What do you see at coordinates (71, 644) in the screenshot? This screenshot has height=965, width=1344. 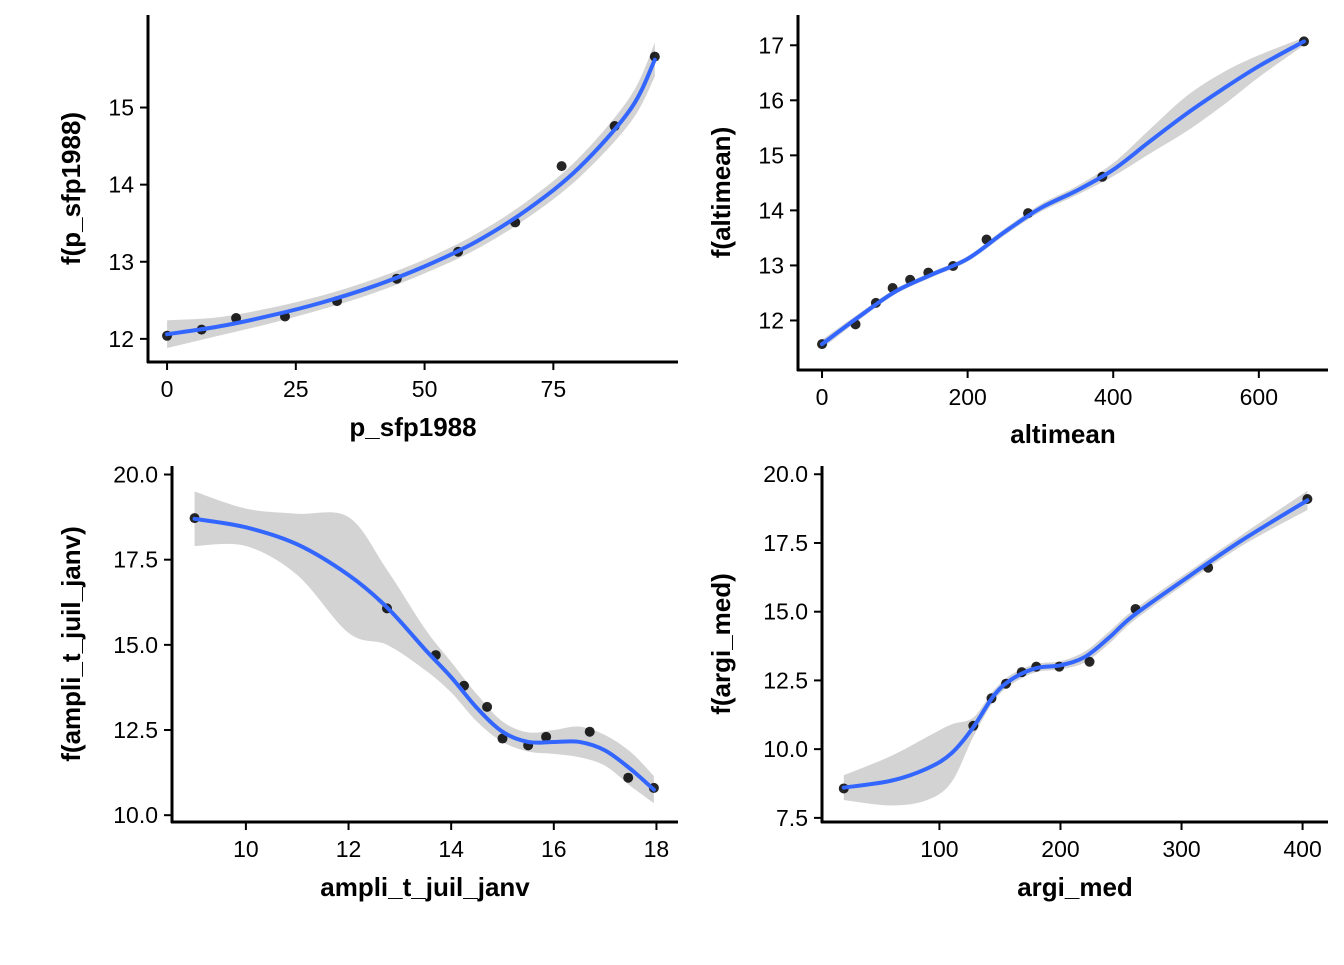 I see `y-axis-title: f(ampli_t_juil_janv)` at bounding box center [71, 644].